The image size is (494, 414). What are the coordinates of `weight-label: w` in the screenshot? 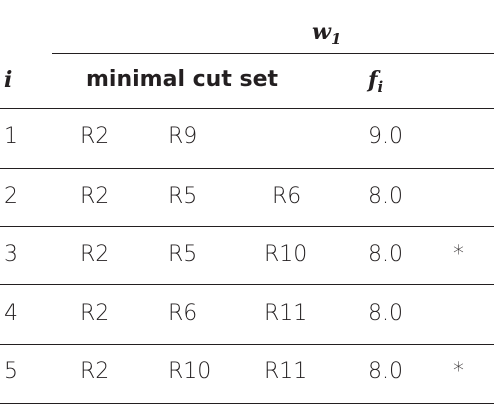 It's located at (321, 32).